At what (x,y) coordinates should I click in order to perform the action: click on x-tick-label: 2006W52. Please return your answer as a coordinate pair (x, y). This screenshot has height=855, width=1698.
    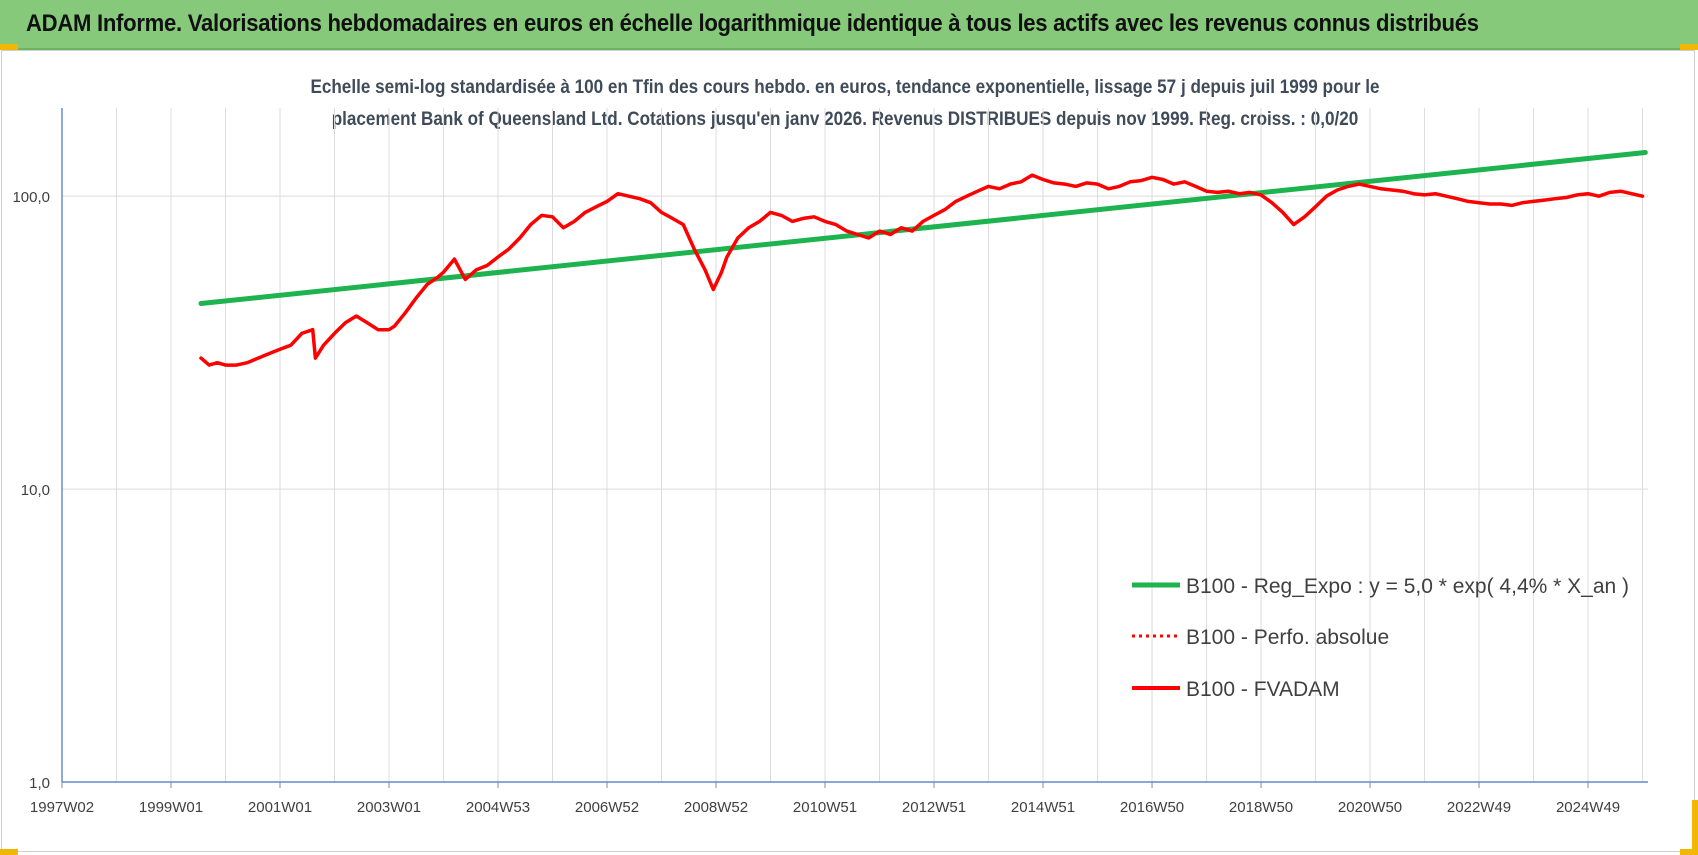
    Looking at the image, I should click on (607, 807).